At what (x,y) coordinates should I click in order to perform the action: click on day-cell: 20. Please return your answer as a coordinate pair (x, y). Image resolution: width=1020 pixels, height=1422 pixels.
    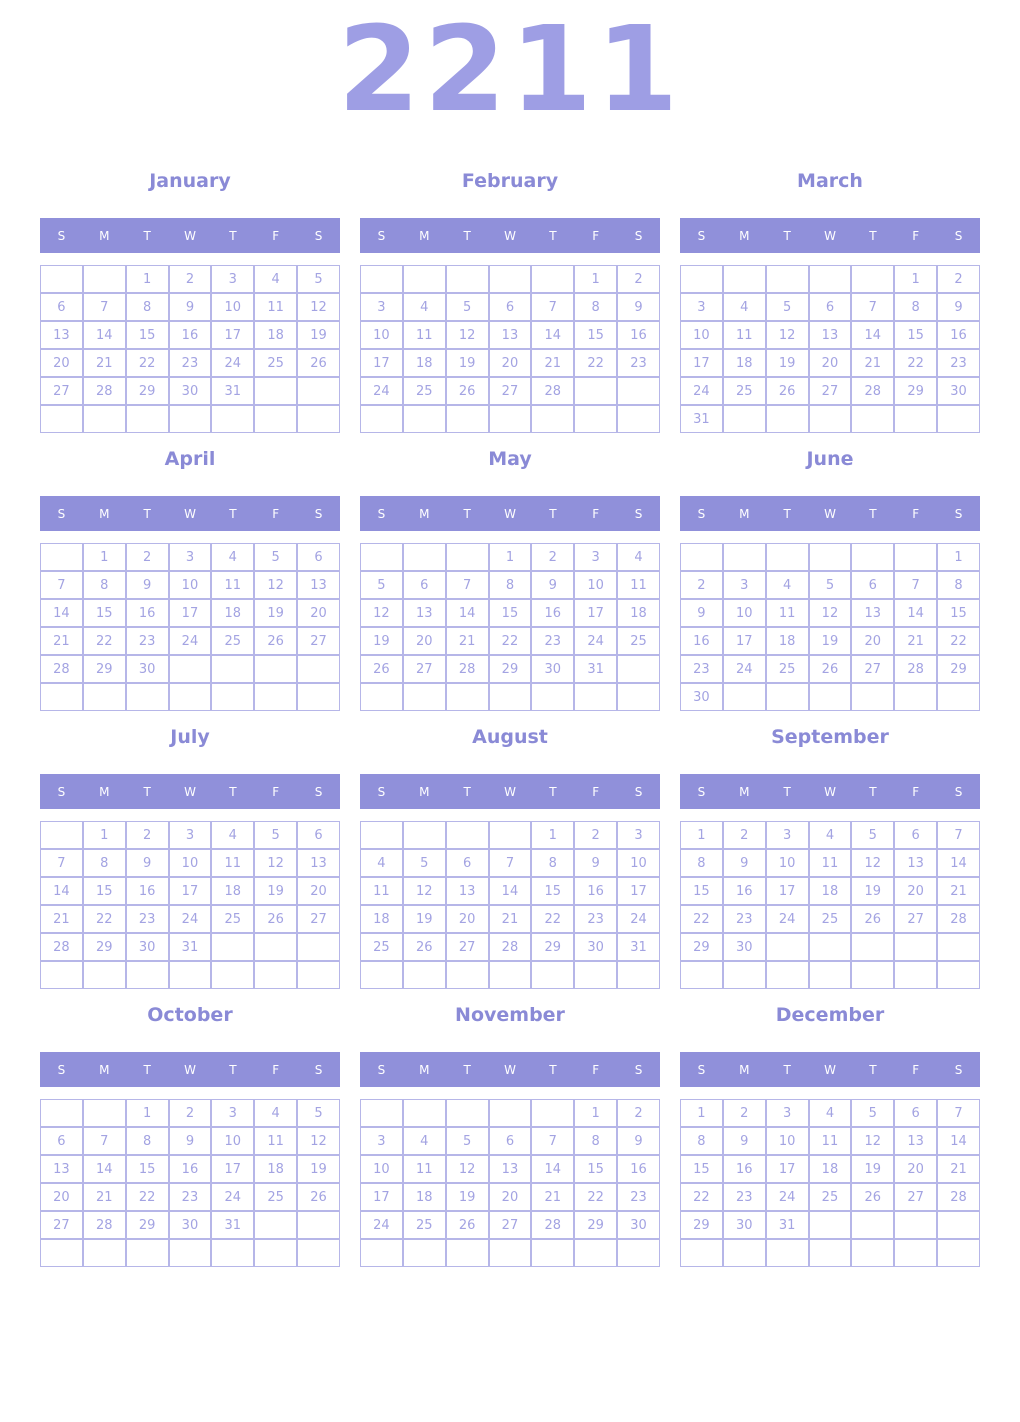
    Looking at the image, I should click on (510, 1197).